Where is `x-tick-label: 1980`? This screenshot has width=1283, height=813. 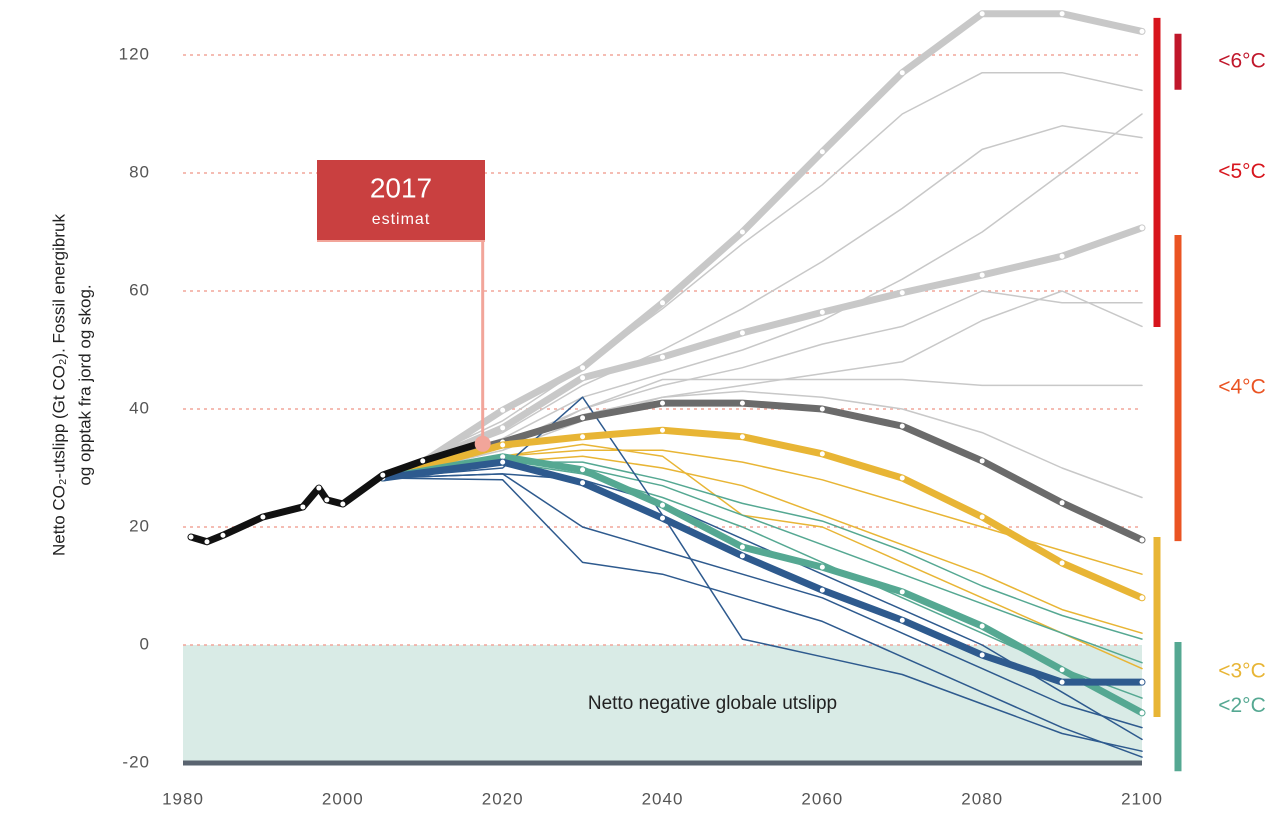 x-tick-label: 1980 is located at coordinates (183, 798).